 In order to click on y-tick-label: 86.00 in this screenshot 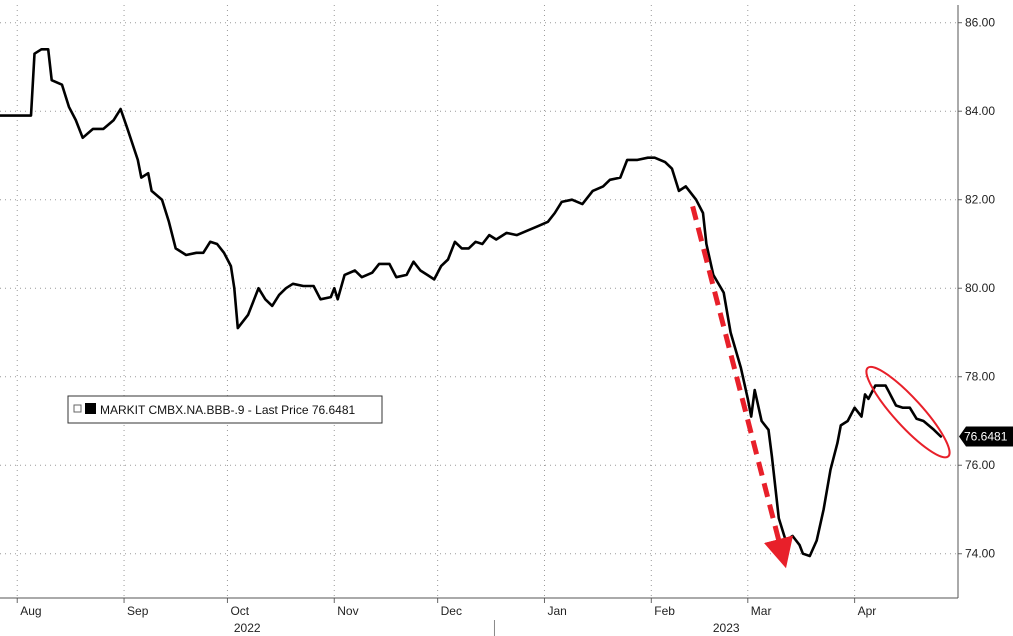, I will do `click(980, 23)`.